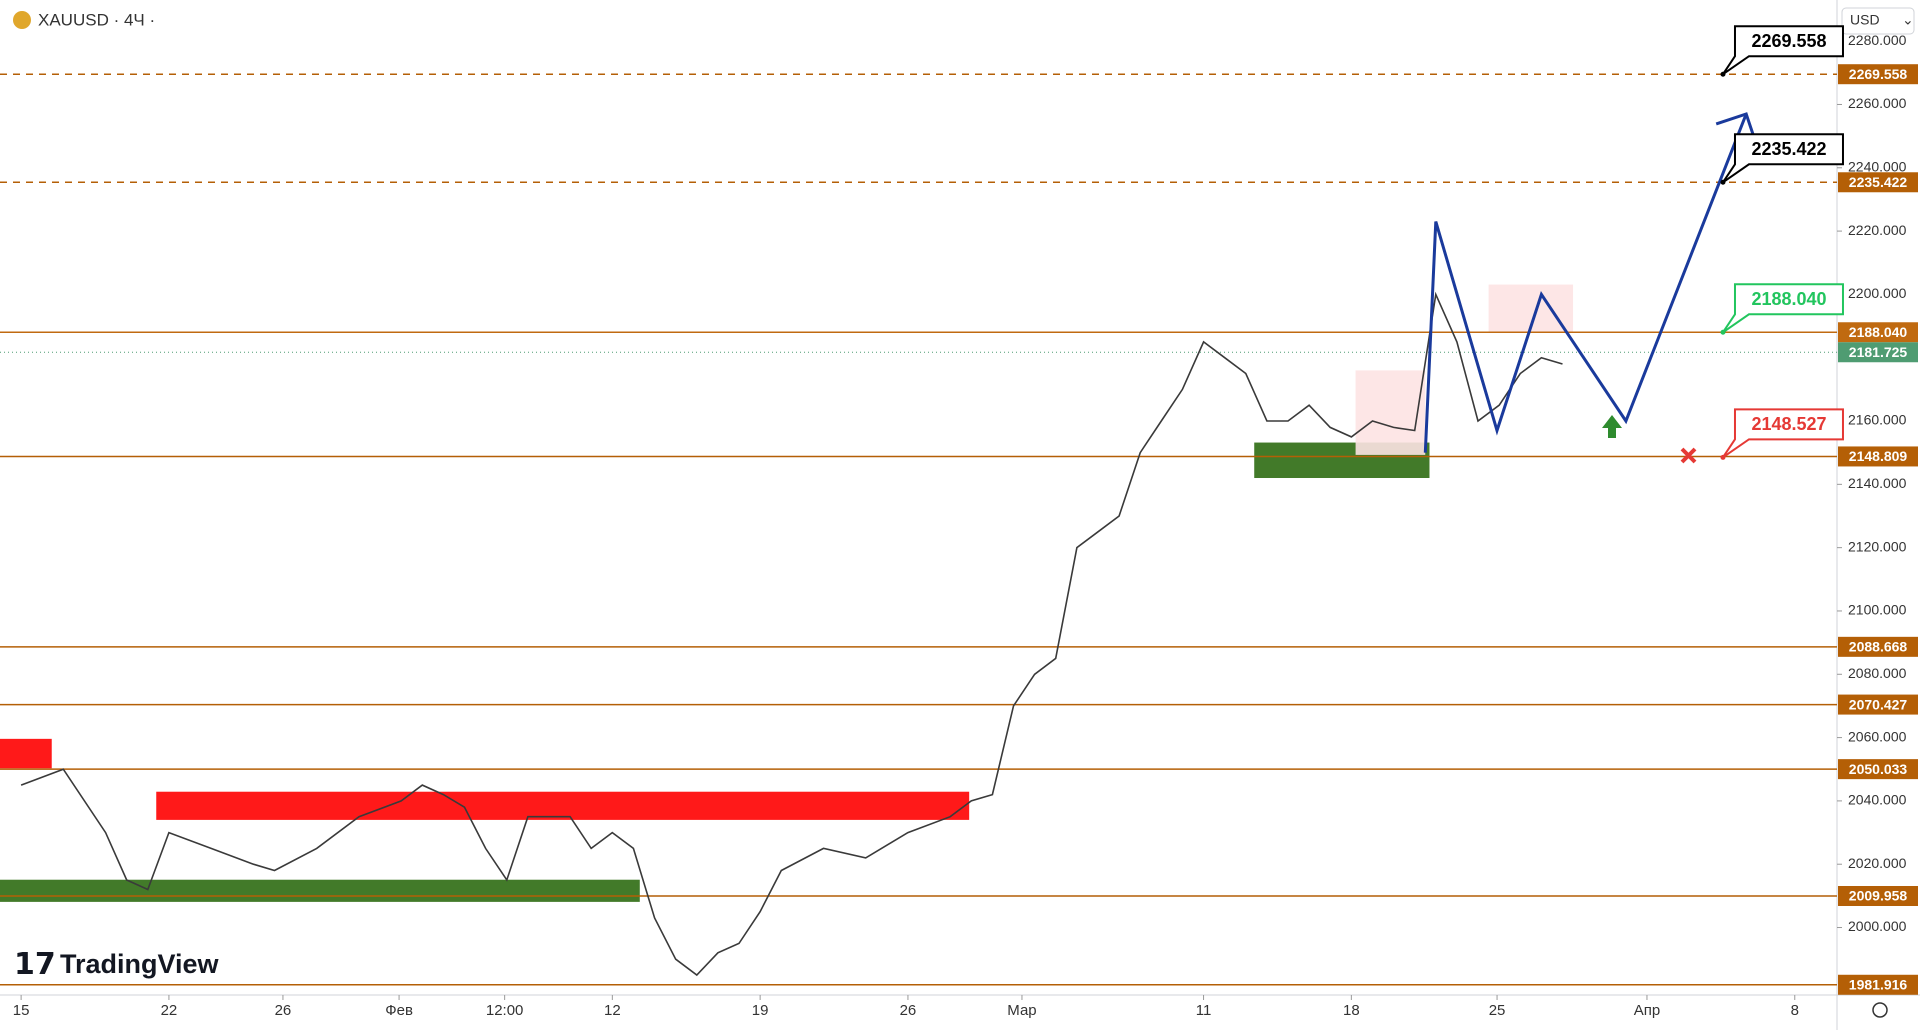  Describe the element at coordinates (96, 19) in the screenshot. I see `symbol: XAUUSD · 4Ч ·` at that location.